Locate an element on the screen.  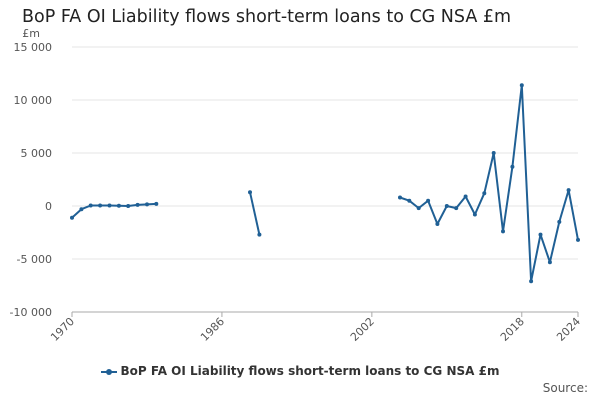
y-tick-label: 0 is located at coordinates (48, 206).